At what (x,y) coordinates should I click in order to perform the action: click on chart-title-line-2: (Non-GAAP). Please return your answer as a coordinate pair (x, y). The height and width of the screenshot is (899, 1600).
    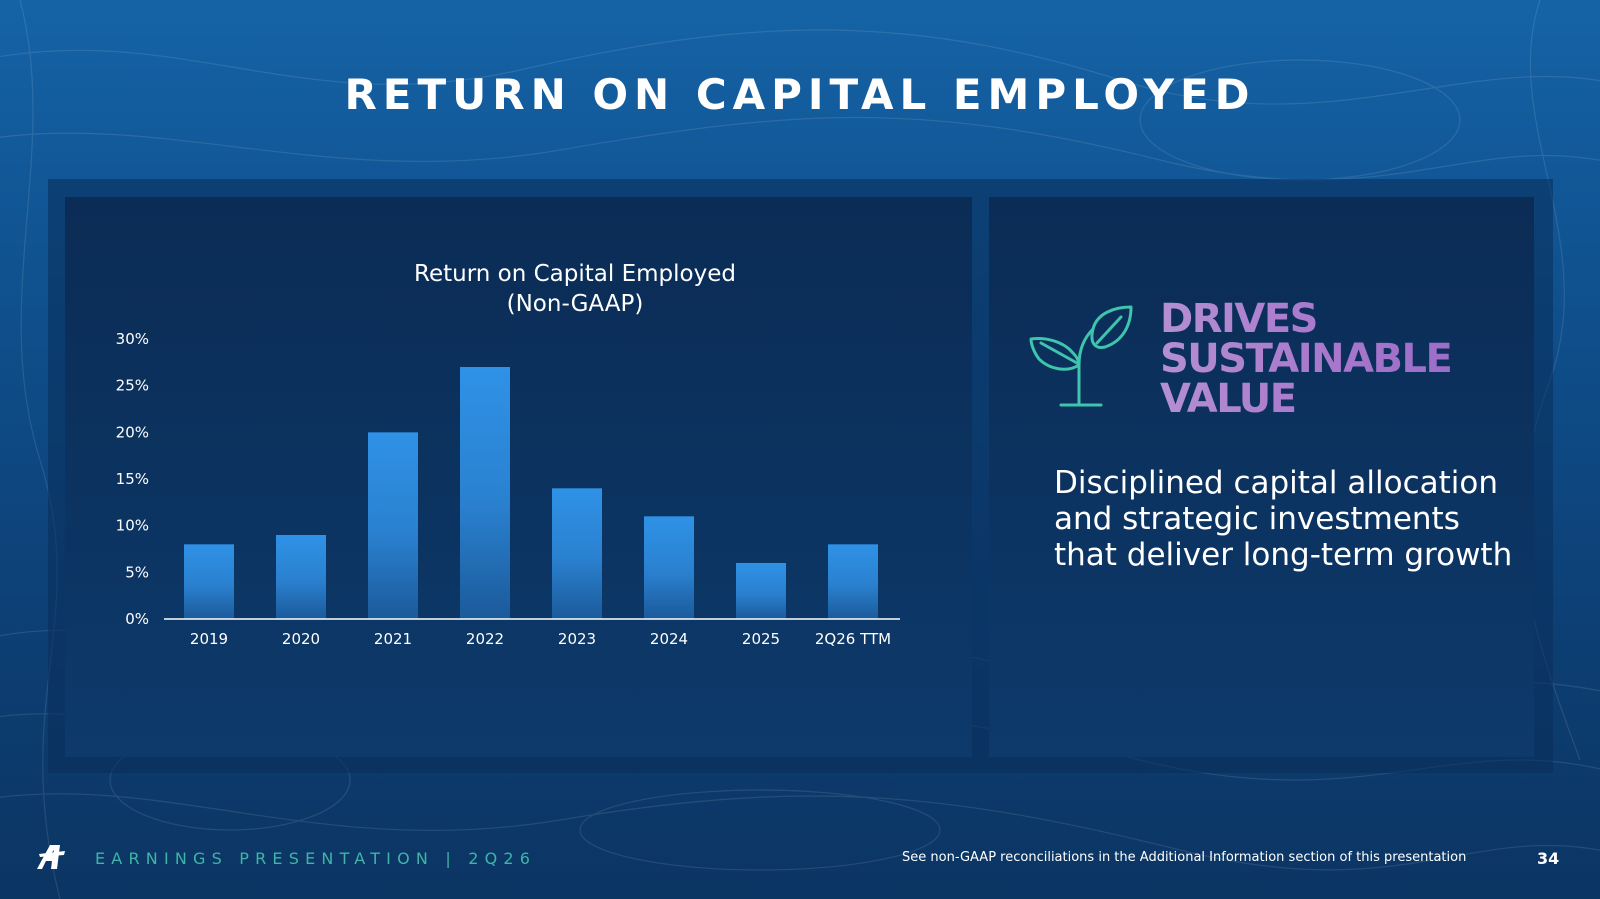
    Looking at the image, I should click on (575, 304).